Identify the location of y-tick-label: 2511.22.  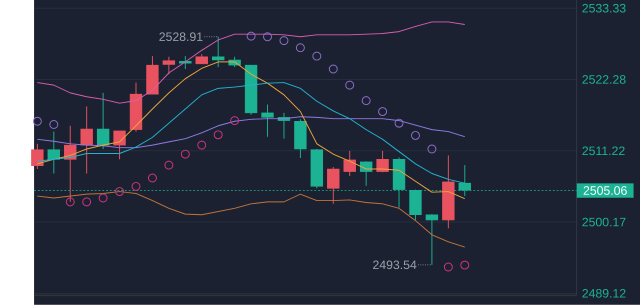
(603, 151).